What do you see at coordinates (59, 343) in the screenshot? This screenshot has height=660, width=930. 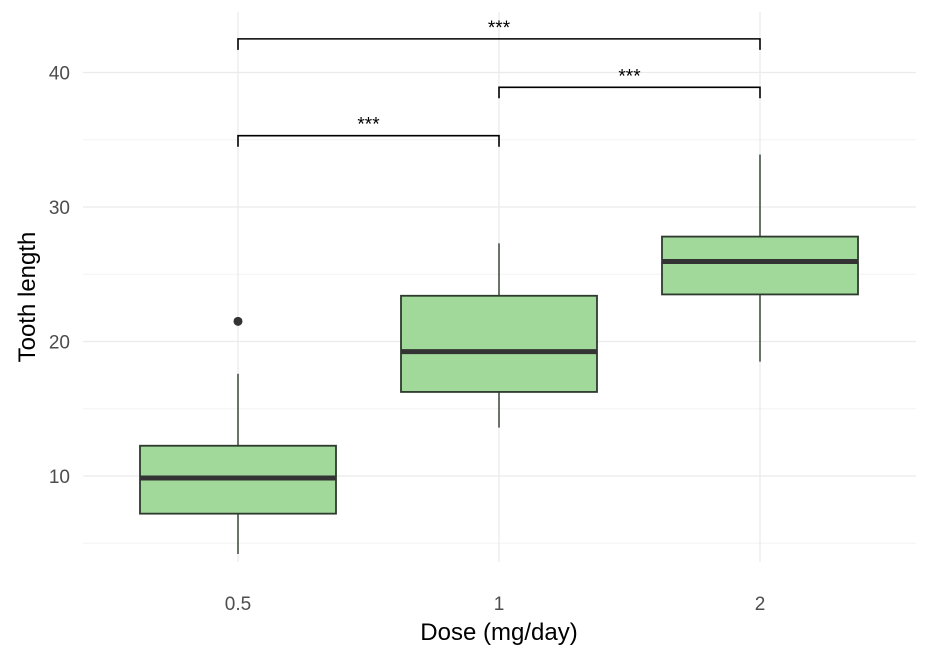 I see `y-tick-label: 20` at bounding box center [59, 343].